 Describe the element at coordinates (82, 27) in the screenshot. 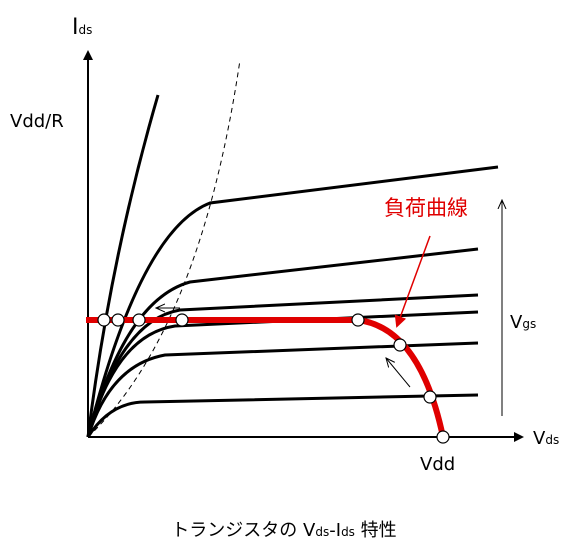

I see `y-axis-label: Ids` at that location.